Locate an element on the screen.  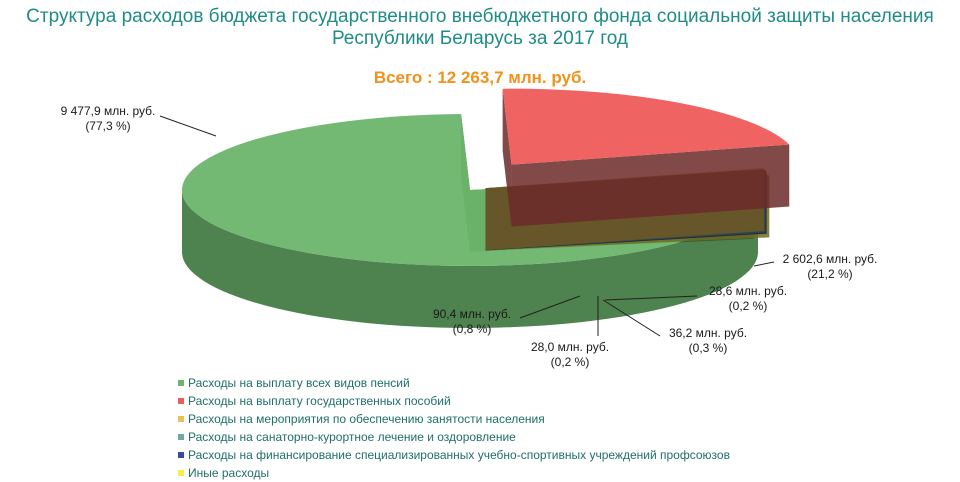
data-label-value: 28,0 млн. руб. is located at coordinates (570, 347).